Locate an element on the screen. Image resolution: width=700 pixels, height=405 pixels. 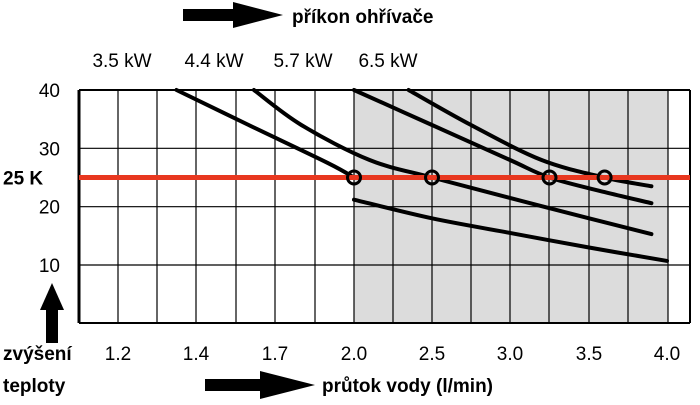
x-tick-label: 1.2 is located at coordinates (118, 354).